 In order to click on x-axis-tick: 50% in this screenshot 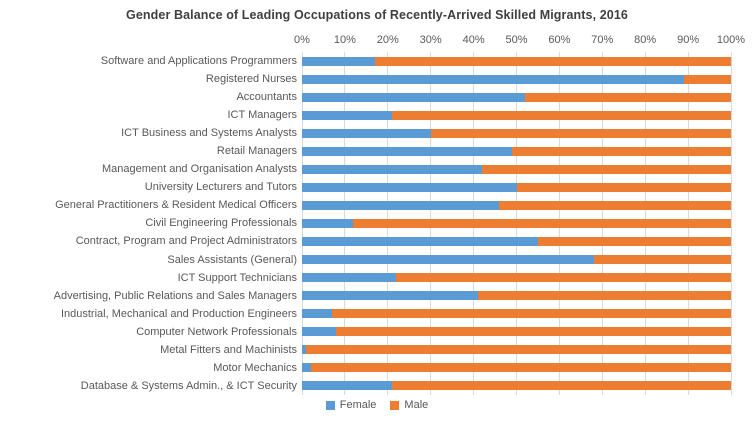, I will do `click(516, 40)`.